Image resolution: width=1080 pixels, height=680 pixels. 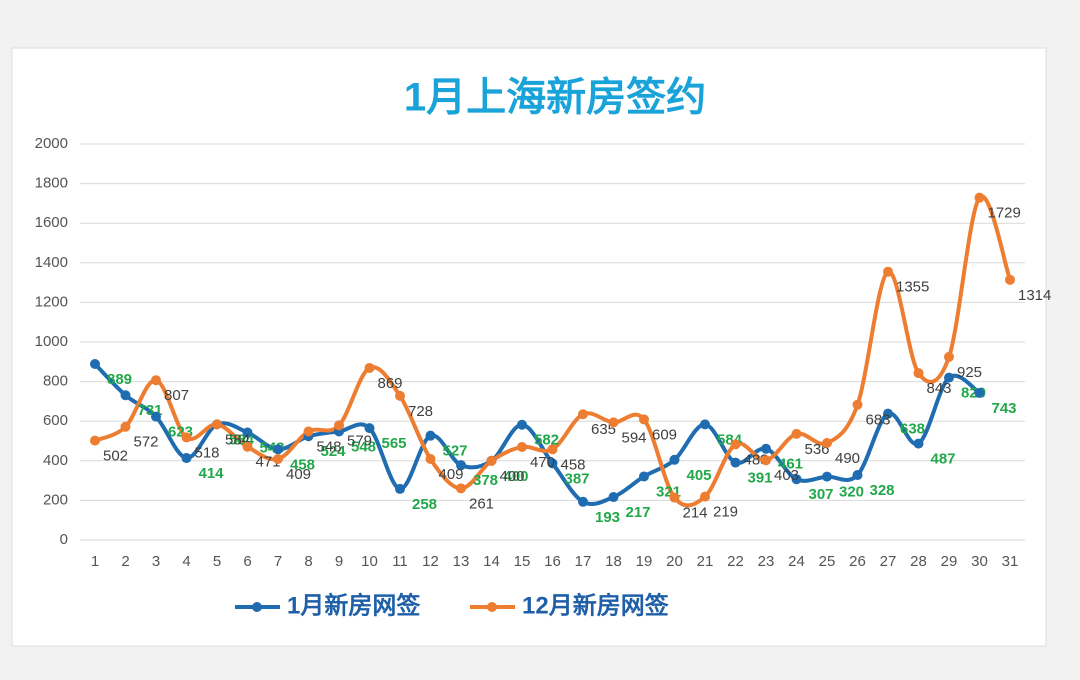 I want to click on chart-title: 1月上海新房签约, so click(x=555, y=98).